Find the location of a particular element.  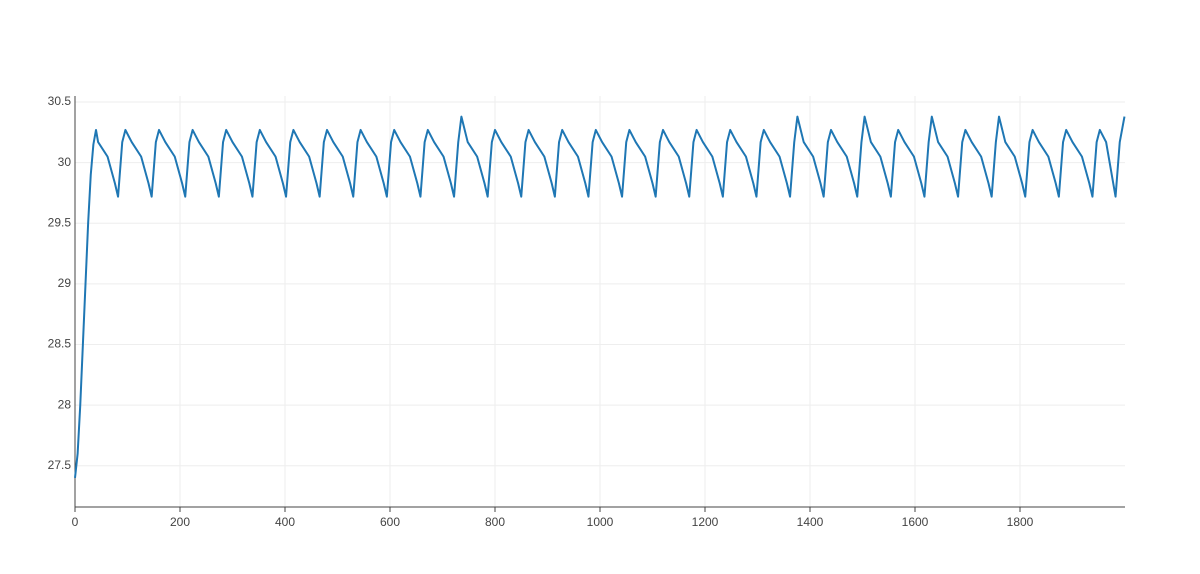

x-tick-label: 1800 is located at coordinates (1020, 522).